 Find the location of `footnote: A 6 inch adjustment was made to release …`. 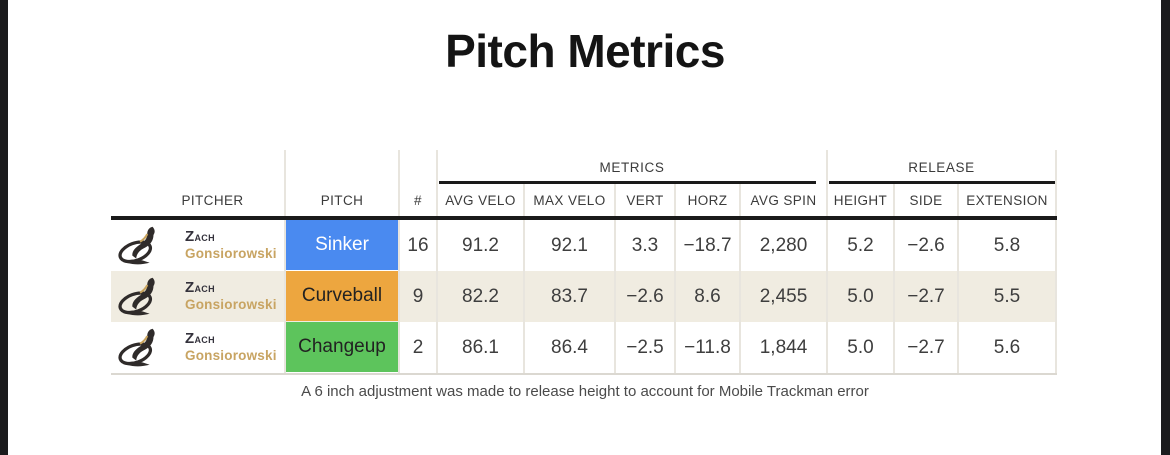

footnote: A 6 inch adjustment was made to release … is located at coordinates (585, 391).